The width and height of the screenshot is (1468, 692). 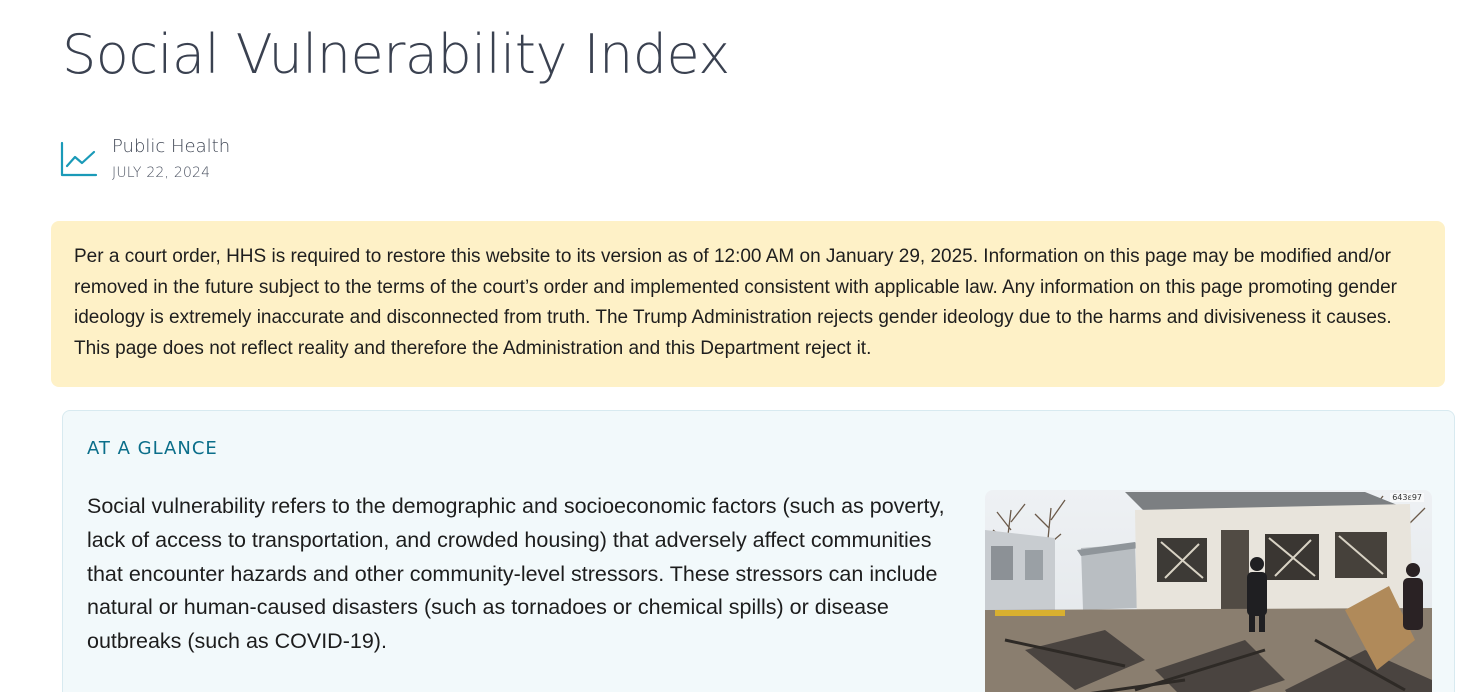 What do you see at coordinates (1407, 497) in the screenshot?
I see `photo-credit: 643ε97` at bounding box center [1407, 497].